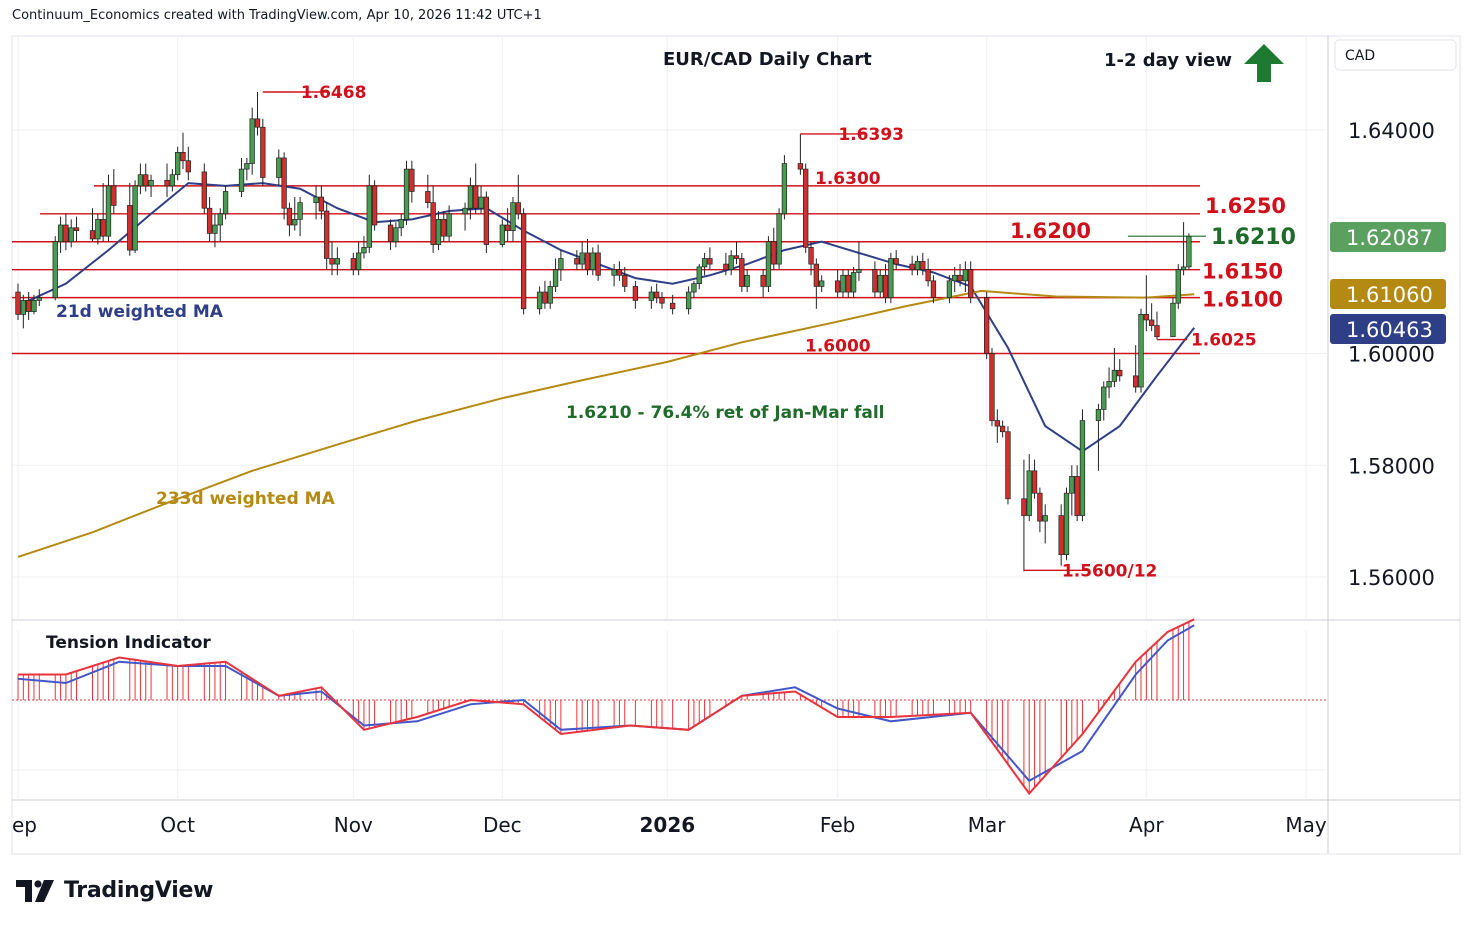 This screenshot has width=1474, height=930. I want to click on marker-label: 1.6393, so click(871, 135).